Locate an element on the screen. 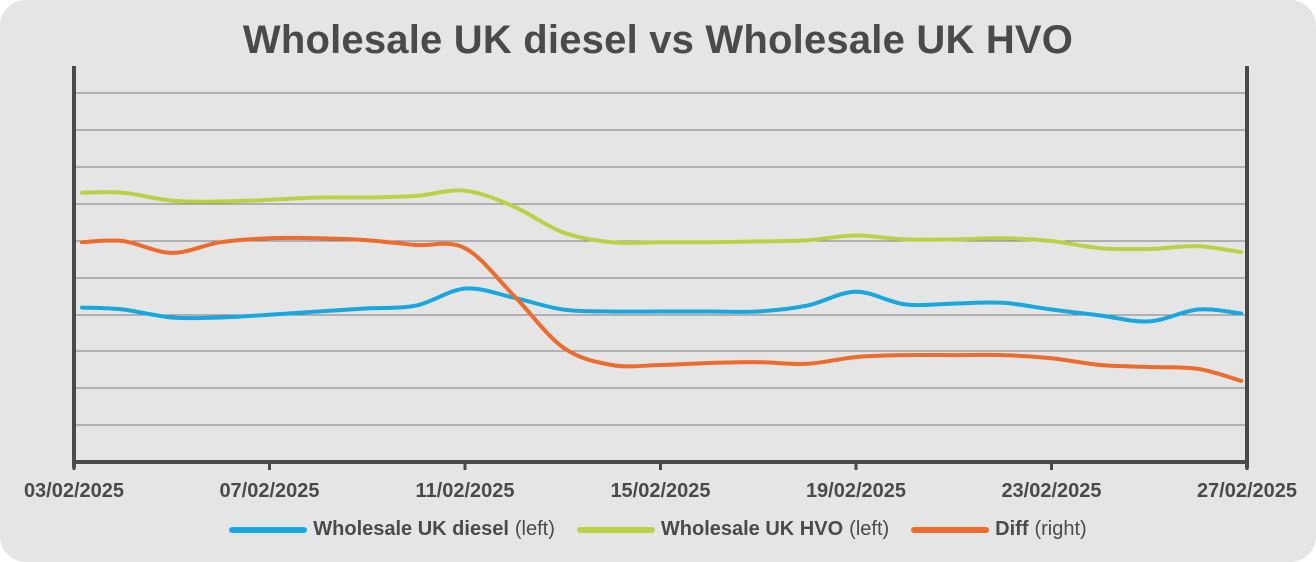 Image resolution: width=1316 pixels, height=562 pixels. legend-axis-hvo: (left) is located at coordinates (869, 529).